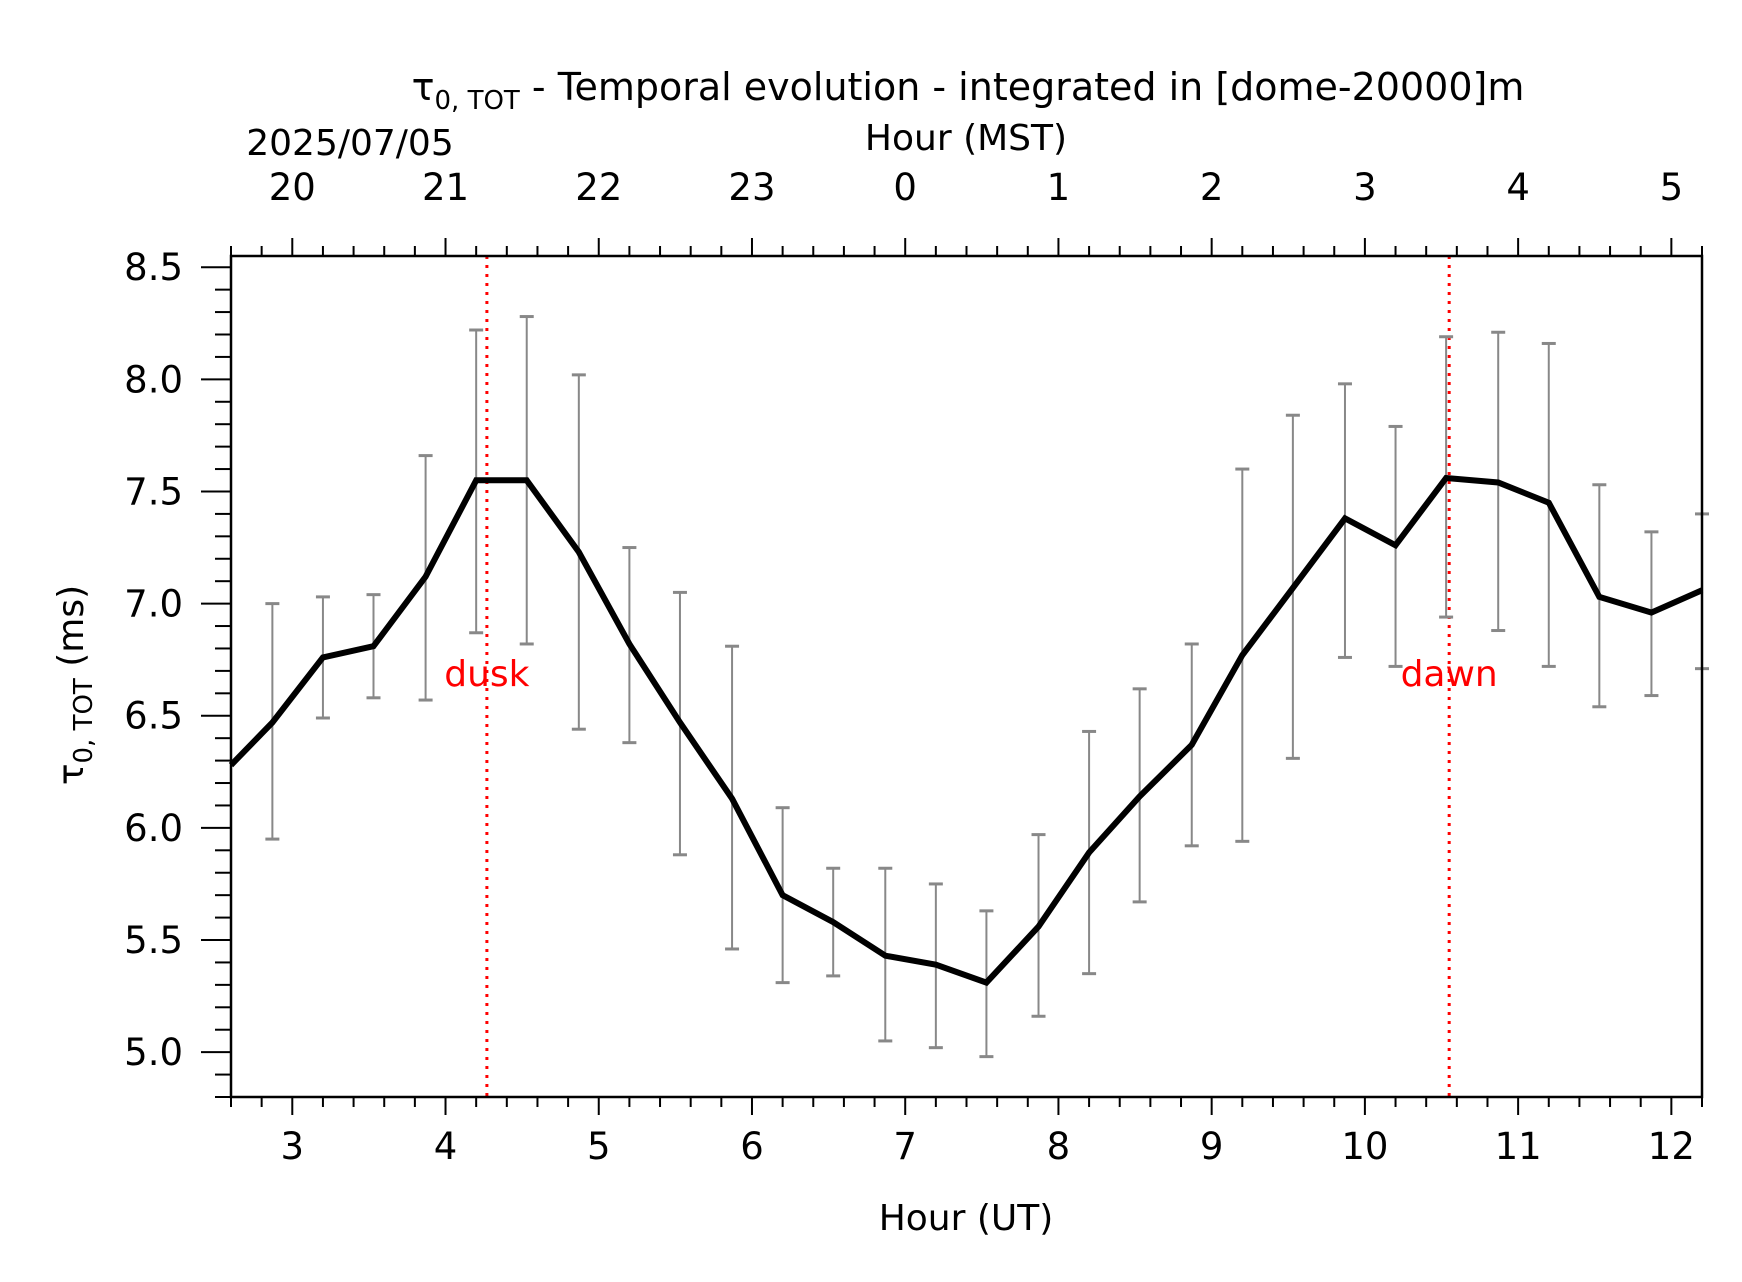 The image size is (1742, 1282). I want to click on top-tick-label: 2, so click(1212, 187).